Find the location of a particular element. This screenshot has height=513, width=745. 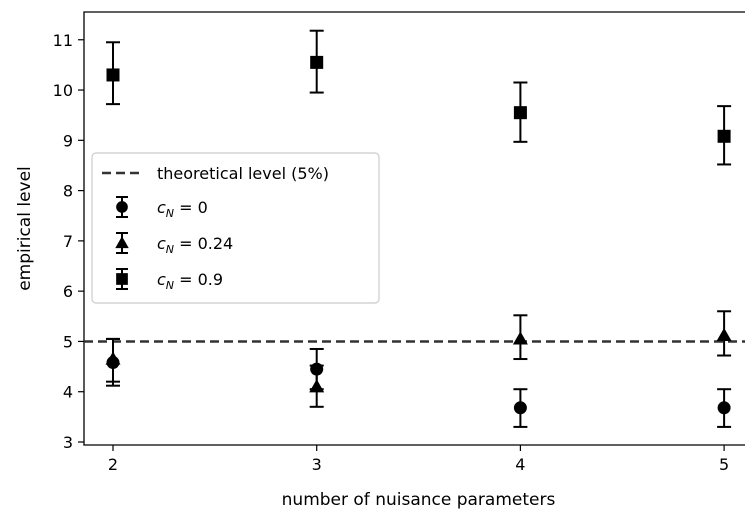

legend-box is located at coordinates (235, 228).